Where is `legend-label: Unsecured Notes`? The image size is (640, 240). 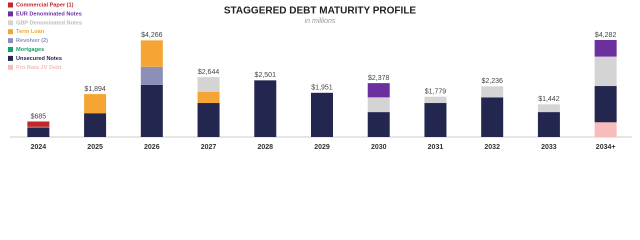
legend-label: Unsecured Notes is located at coordinates (39, 59).